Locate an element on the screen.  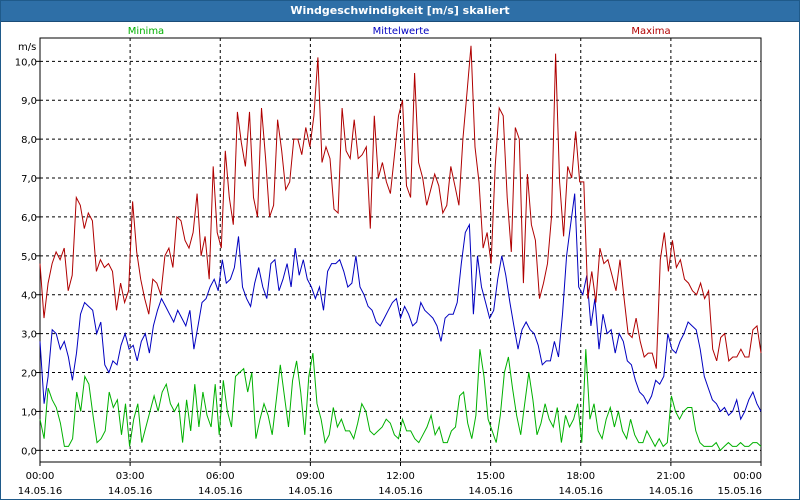
y-tick-label: 5,0 is located at coordinates (29, 257).